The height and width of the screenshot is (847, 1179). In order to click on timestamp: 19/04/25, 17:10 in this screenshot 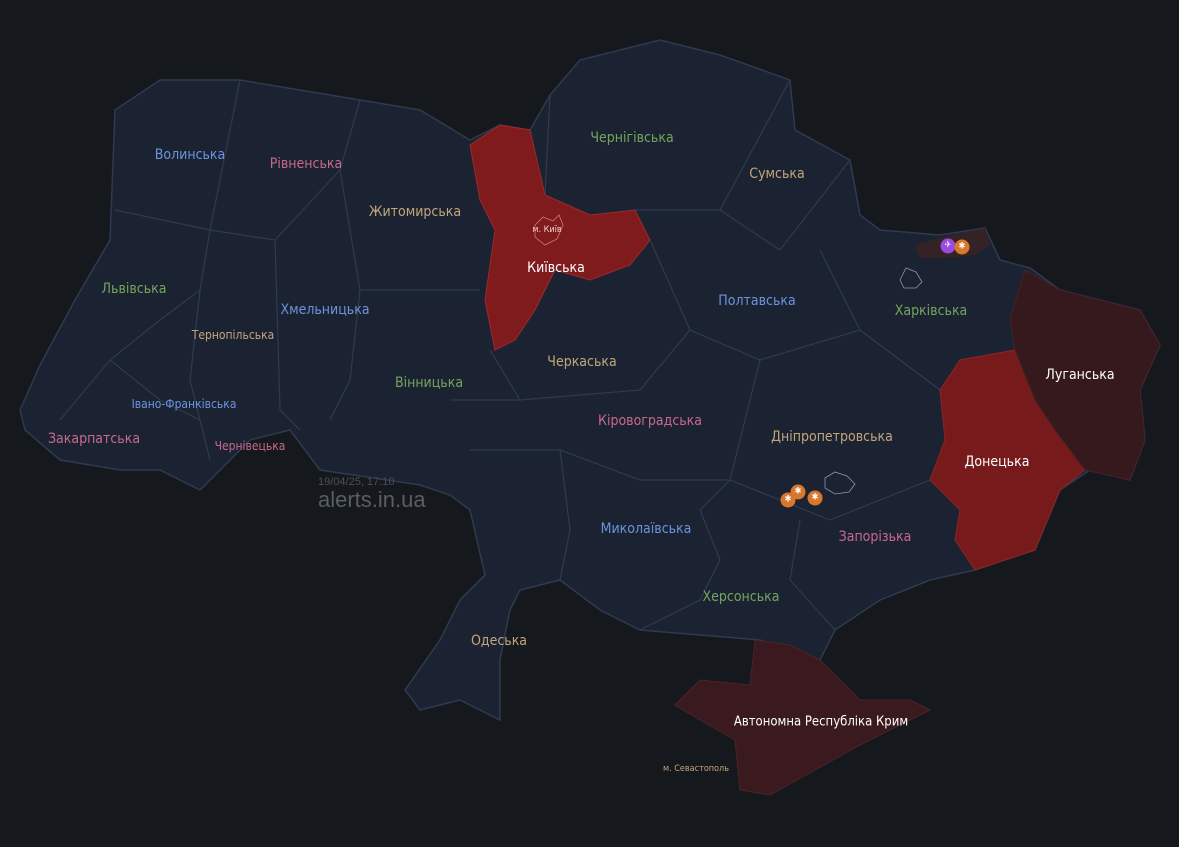, I will do `click(356, 482)`.